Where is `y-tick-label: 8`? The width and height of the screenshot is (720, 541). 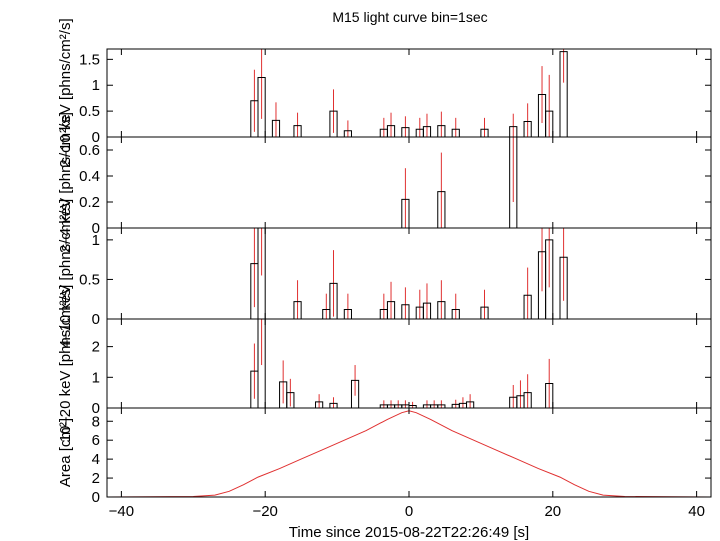
y-tick-label: 8 is located at coordinates (96, 421).